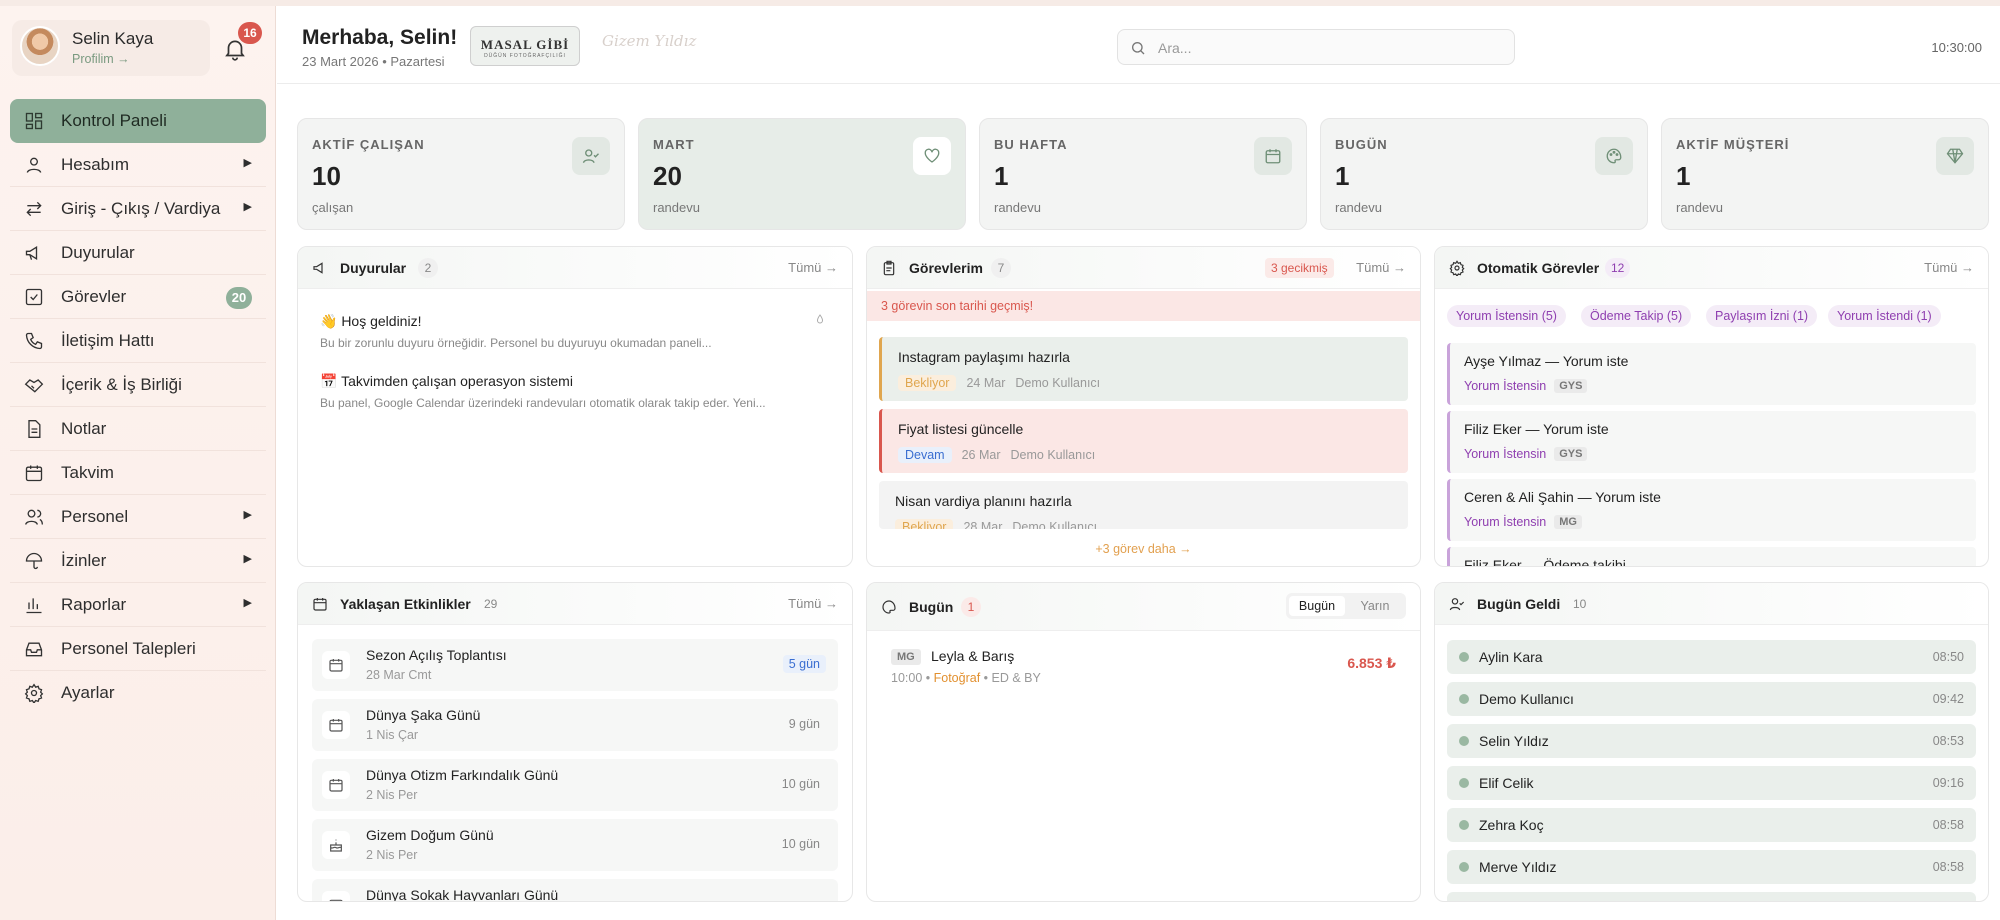 The width and height of the screenshot is (2000, 920). Describe the element at coordinates (235, 49) in the screenshot. I see `bell-icon` at that location.